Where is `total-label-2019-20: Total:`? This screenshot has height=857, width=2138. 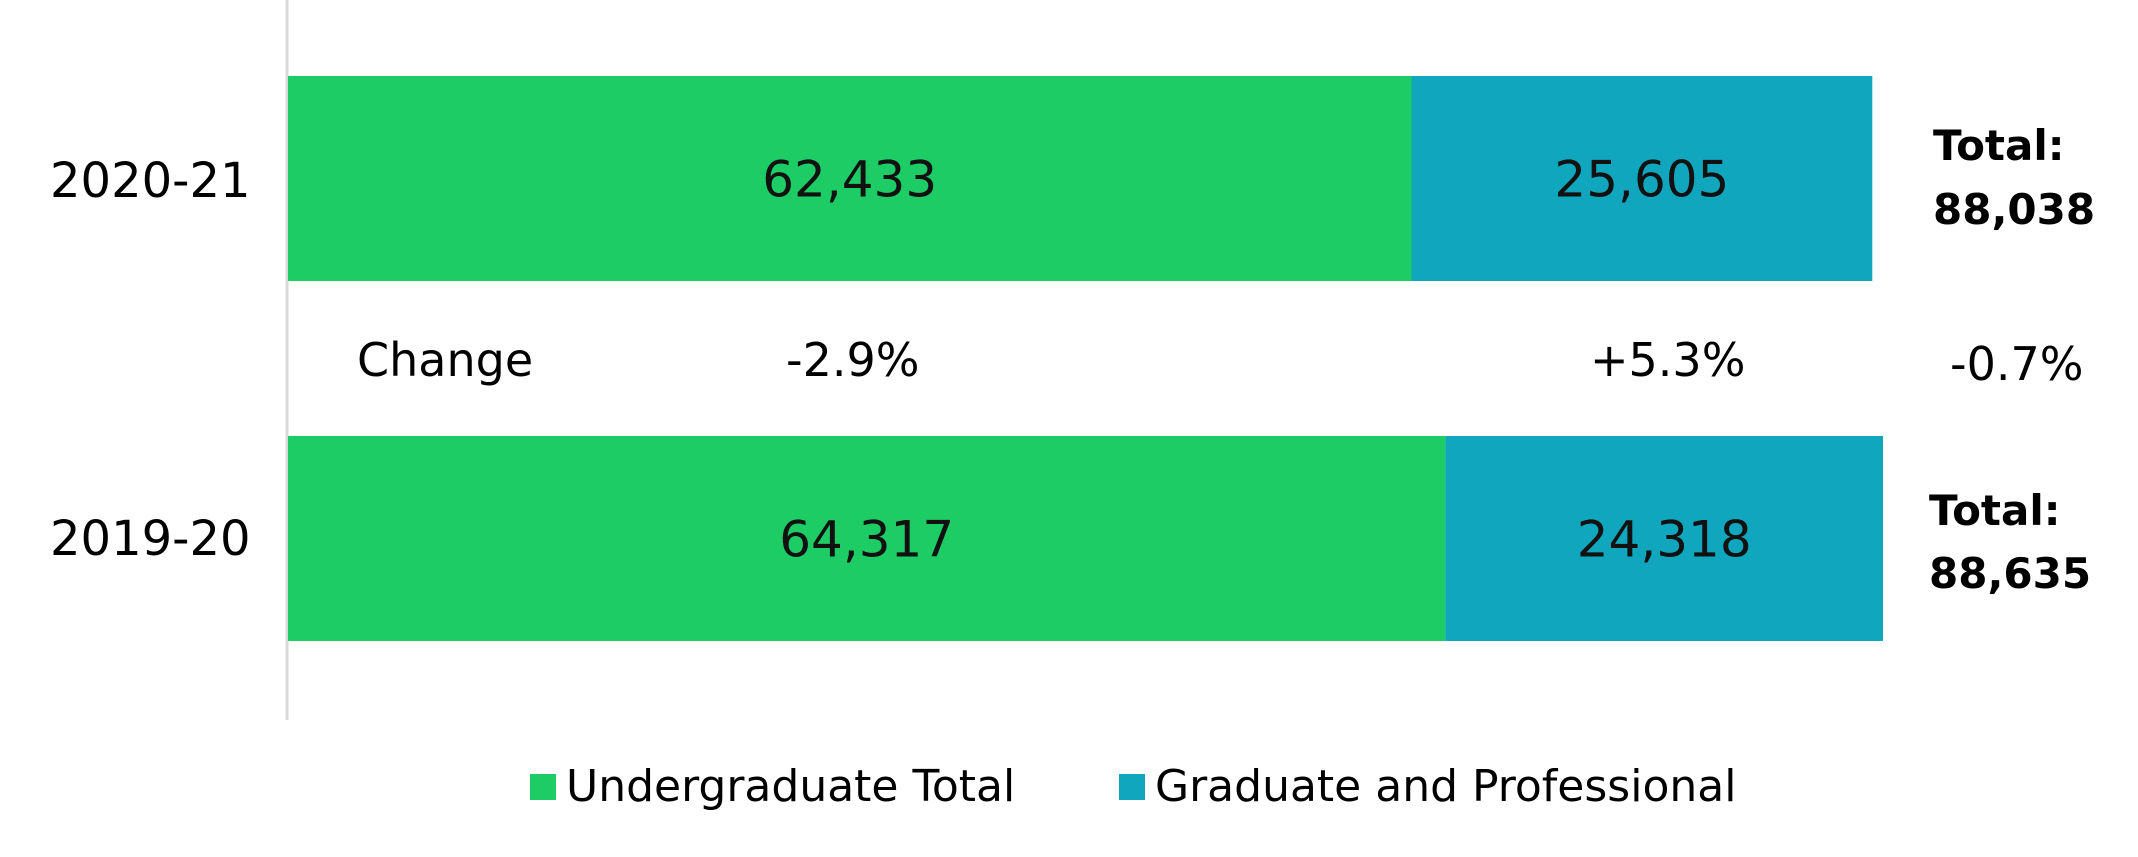
total-label-2019-20: Total: is located at coordinates (1995, 510).